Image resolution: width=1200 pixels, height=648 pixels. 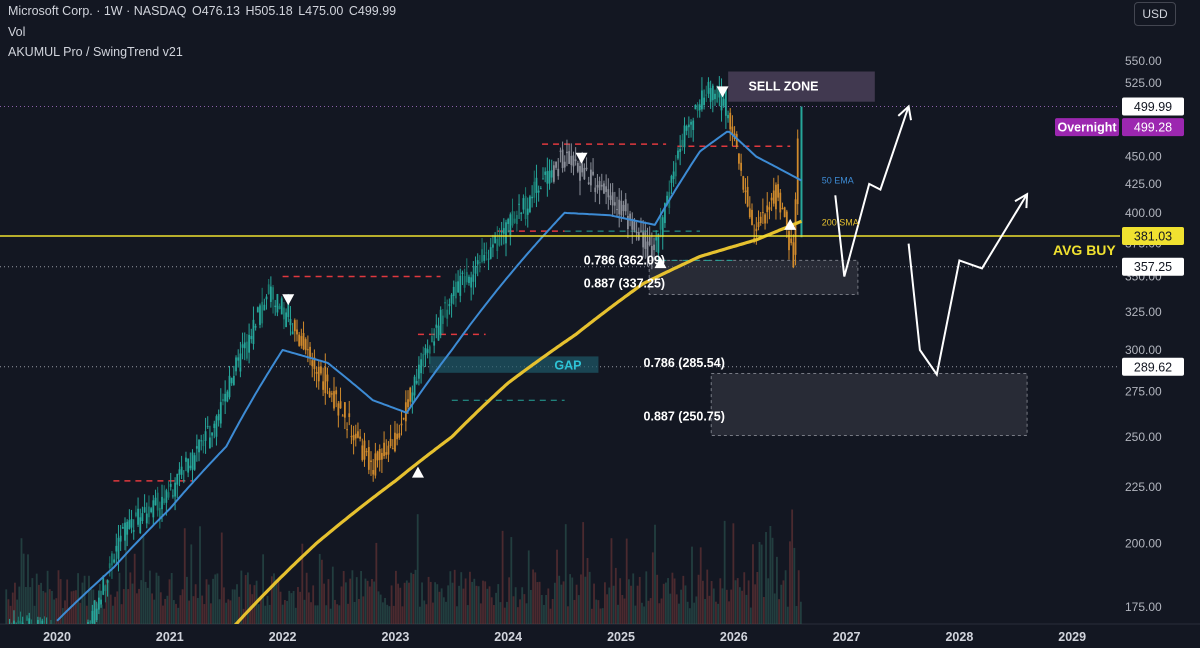 I want to click on open-value: O476.13, so click(x=215, y=11).